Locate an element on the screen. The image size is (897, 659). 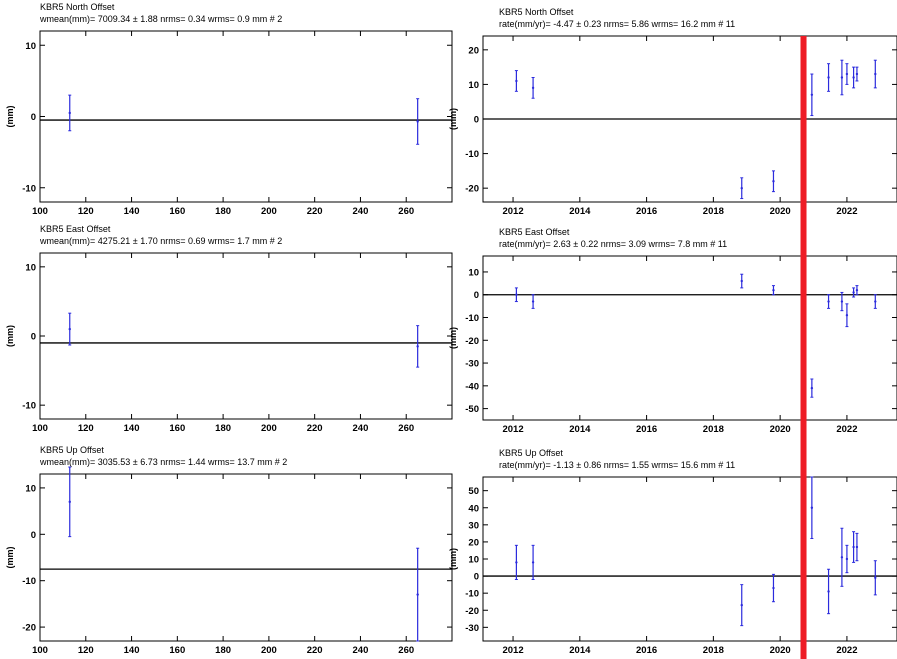
chart-title: KBR5 North Offset is located at coordinates (77, 7).